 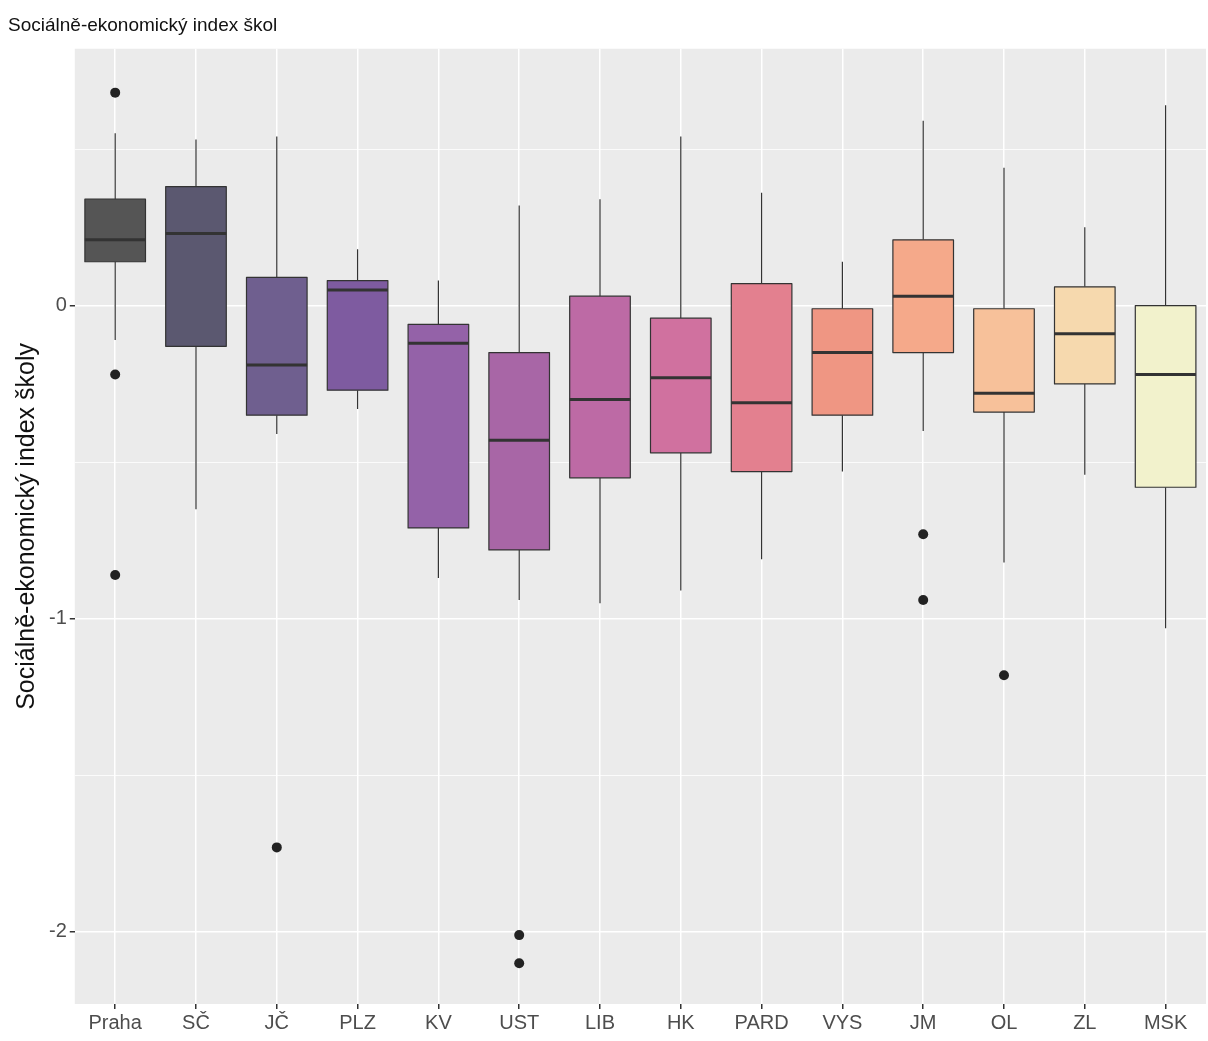 What do you see at coordinates (57, 930) in the screenshot?
I see `y-tick-label: -2` at bounding box center [57, 930].